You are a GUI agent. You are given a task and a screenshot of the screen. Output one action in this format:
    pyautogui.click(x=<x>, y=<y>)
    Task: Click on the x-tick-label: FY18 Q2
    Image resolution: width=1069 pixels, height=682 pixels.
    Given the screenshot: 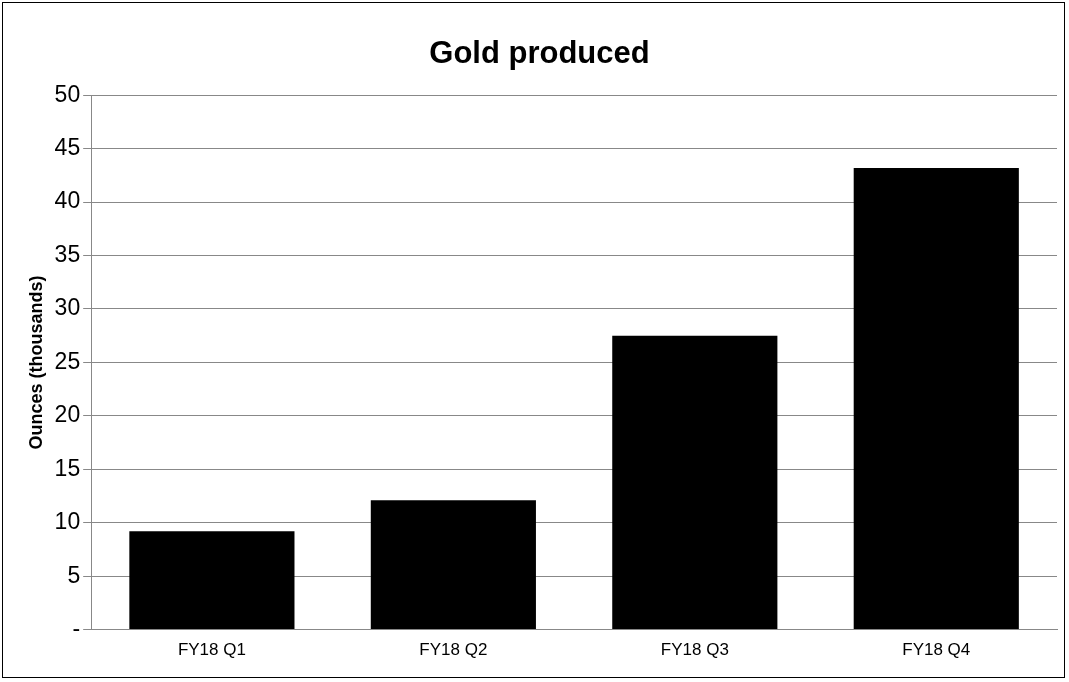 What is the action you would take?
    pyautogui.click(x=453, y=650)
    